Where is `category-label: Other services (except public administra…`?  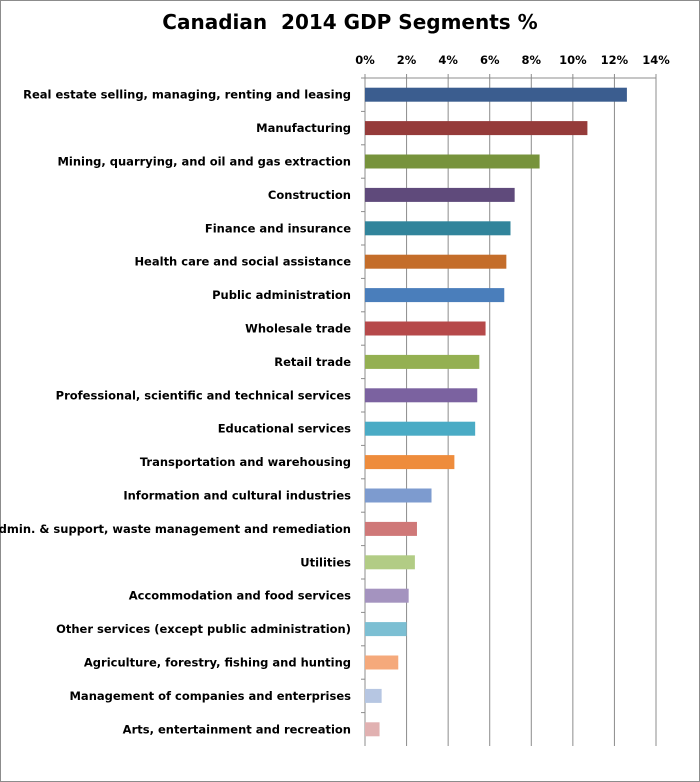 category-label: Other services (except public administra… is located at coordinates (203, 629).